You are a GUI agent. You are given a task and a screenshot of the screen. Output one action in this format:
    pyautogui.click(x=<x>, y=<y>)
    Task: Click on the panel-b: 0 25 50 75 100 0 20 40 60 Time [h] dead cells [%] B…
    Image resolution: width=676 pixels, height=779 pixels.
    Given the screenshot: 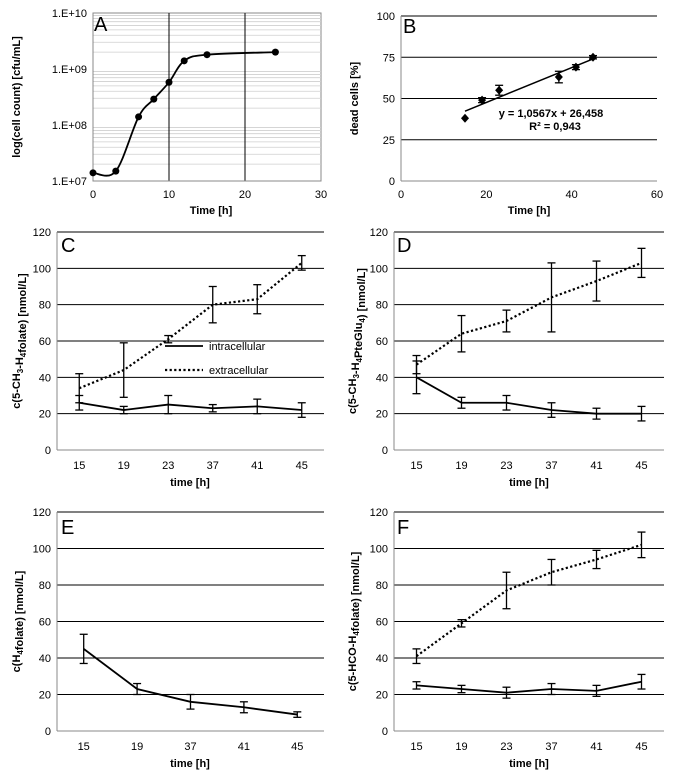 What is the action you would take?
    pyautogui.click(x=506, y=114)
    